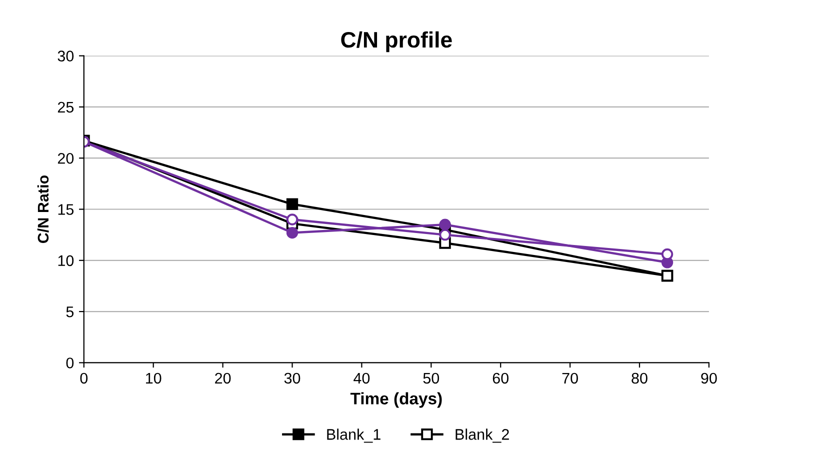 The image size is (839, 465). I want to click on legend-label: Blank_1, so click(353, 435).